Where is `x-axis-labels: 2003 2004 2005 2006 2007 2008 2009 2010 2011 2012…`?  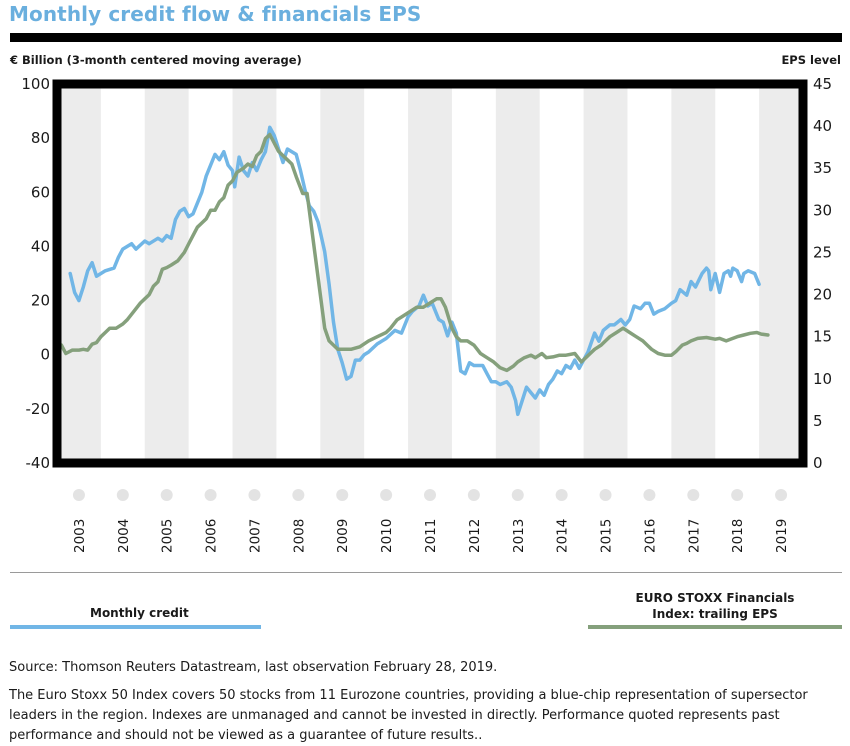
x-axis-labels: 2003 2004 2005 2006 2007 2008 2009 2010 2011 2012… is located at coordinates (431, 536).